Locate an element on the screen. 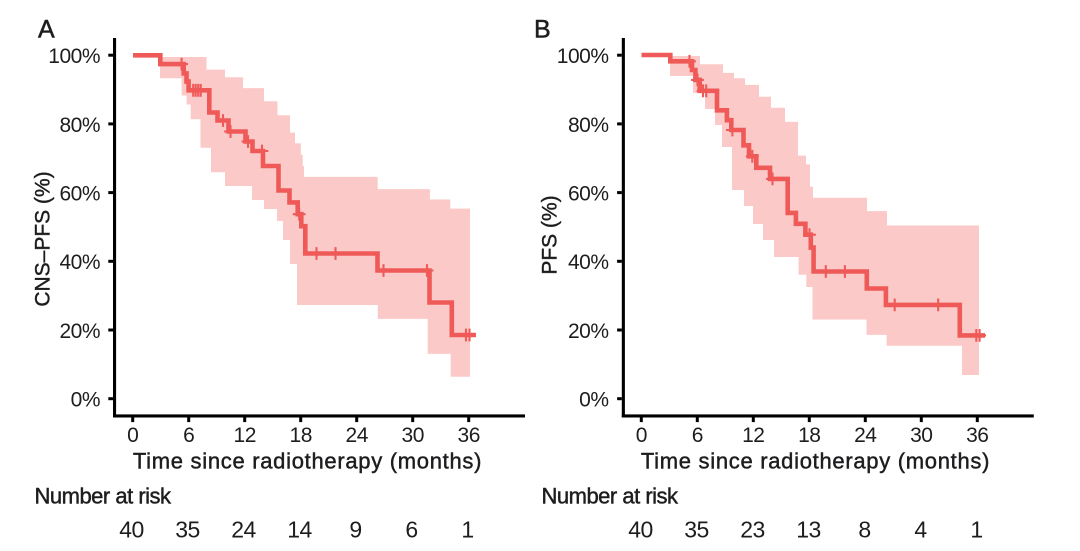 This screenshot has height=551, width=1080. svg-text: 13 is located at coordinates (808, 530).